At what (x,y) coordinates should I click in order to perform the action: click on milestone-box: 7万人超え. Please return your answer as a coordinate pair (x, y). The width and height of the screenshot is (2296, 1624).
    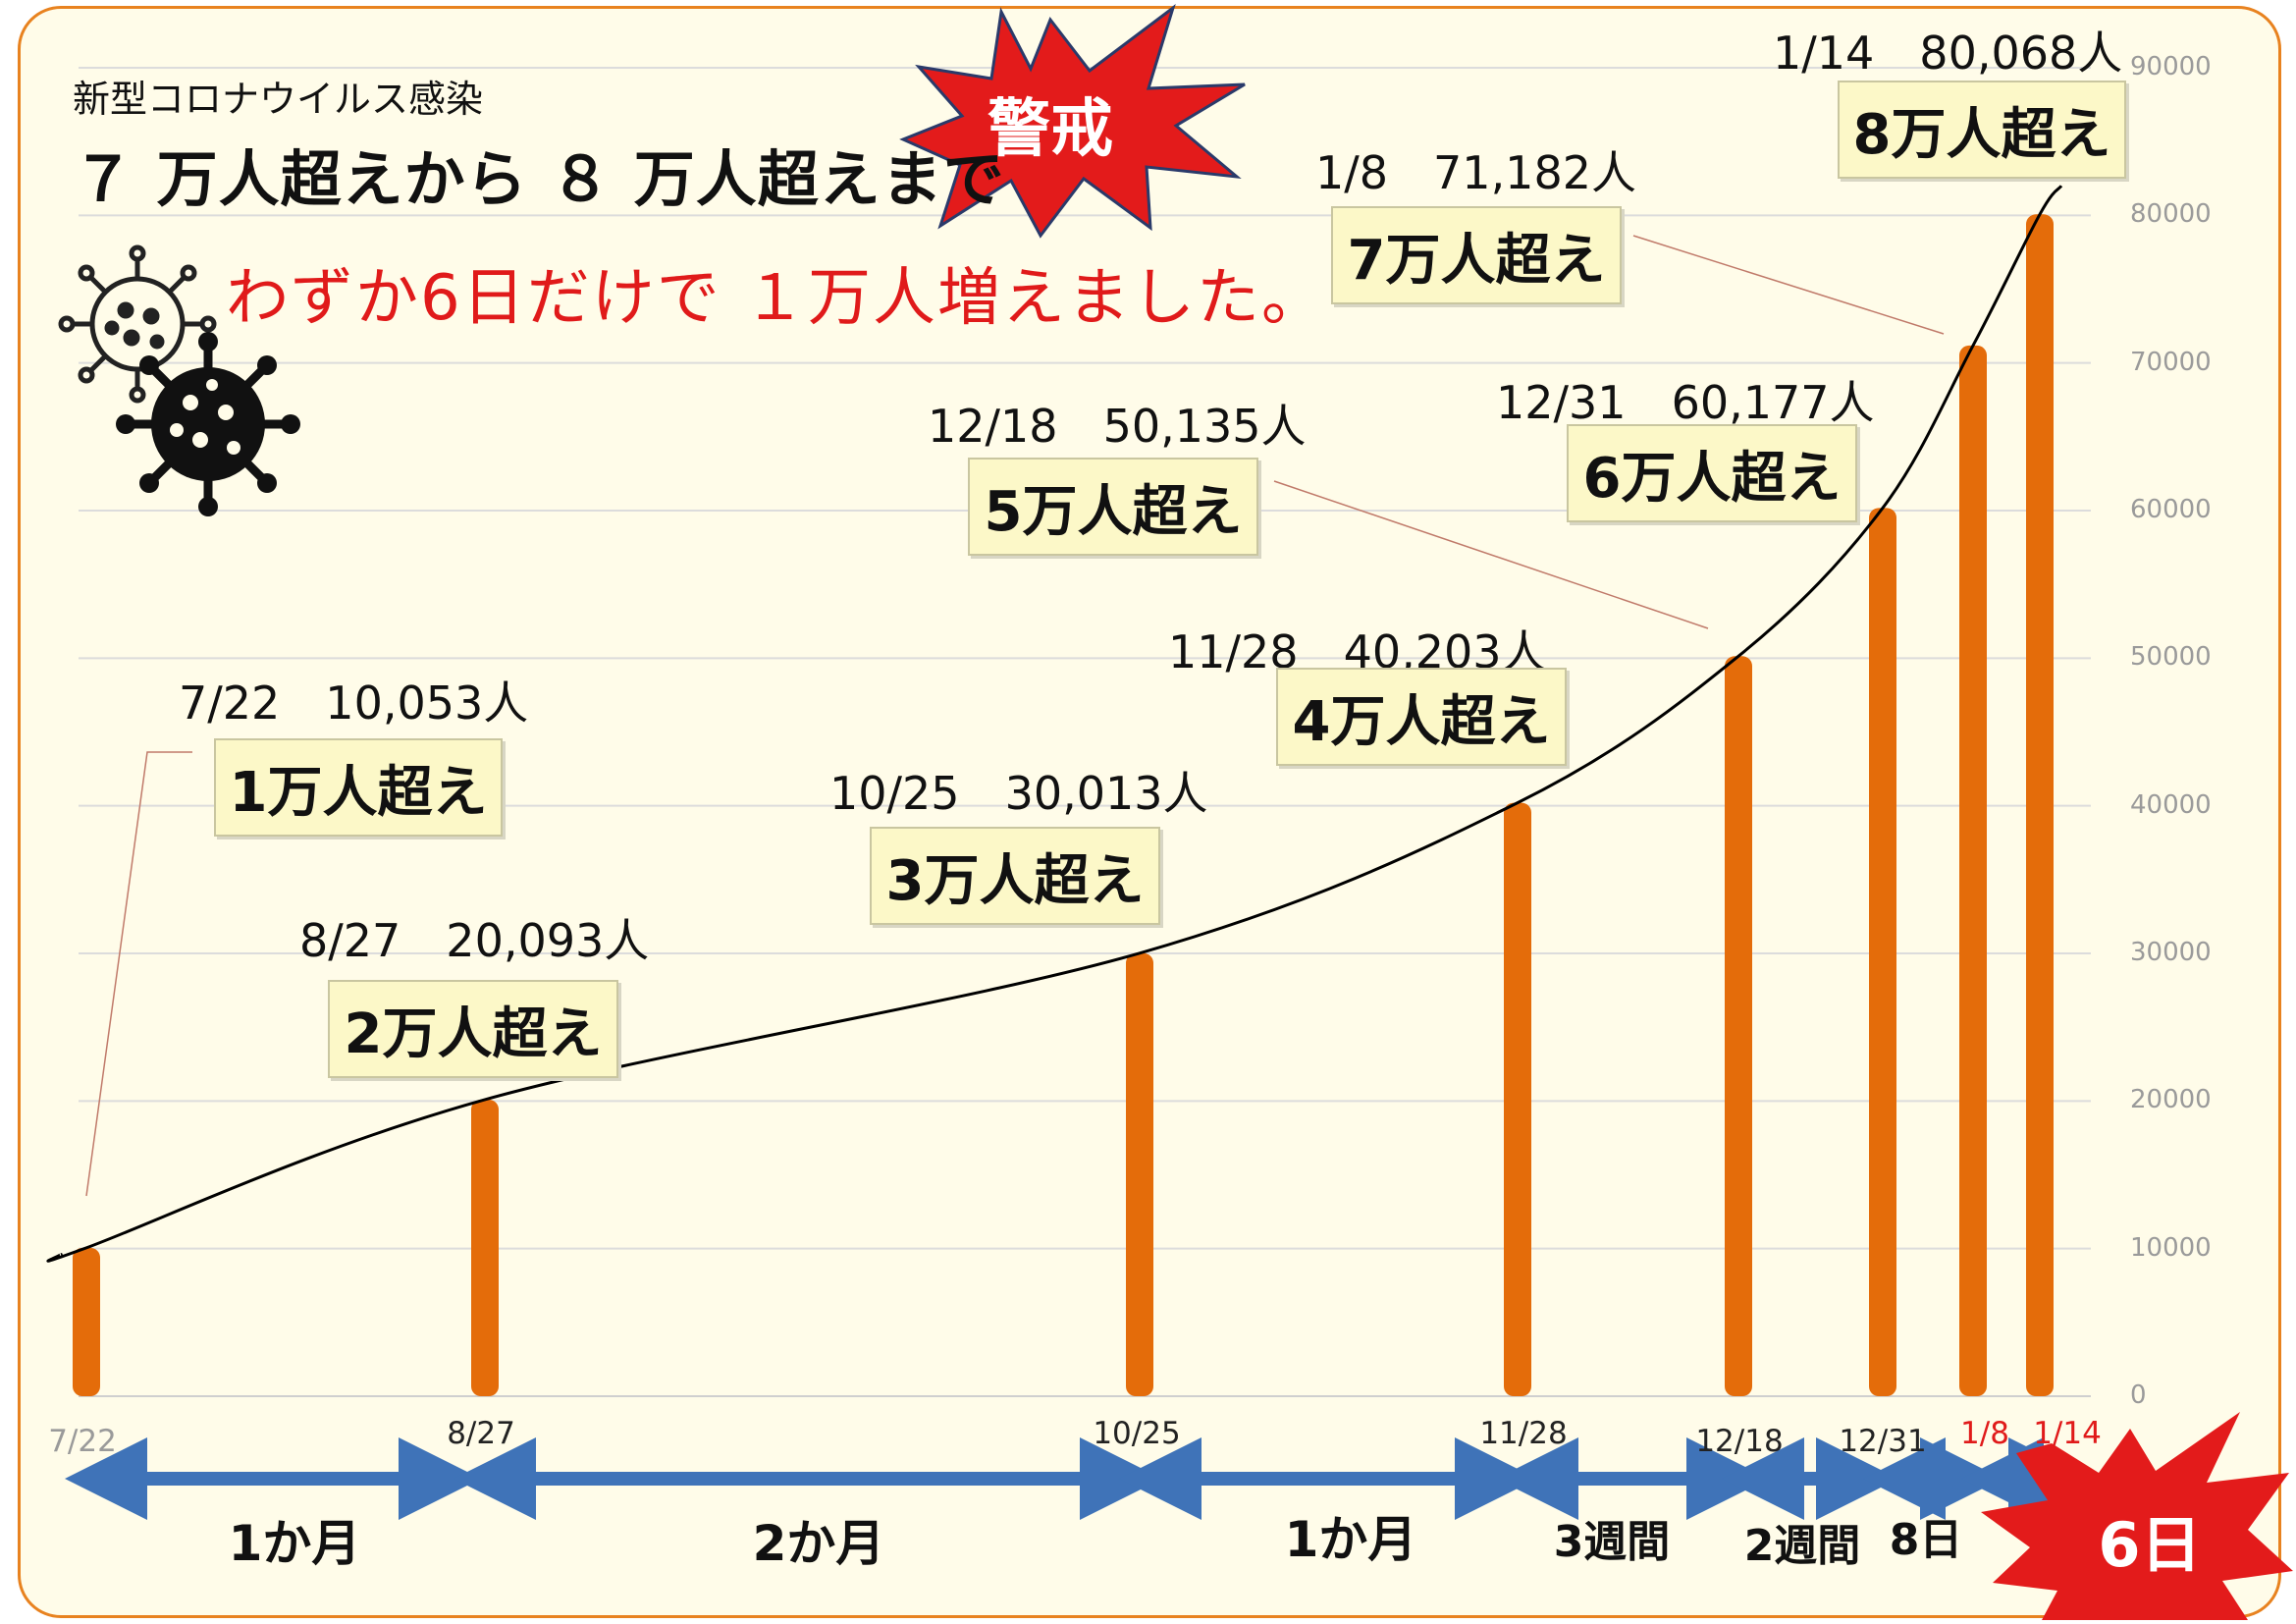
    Looking at the image, I should click on (1476, 255).